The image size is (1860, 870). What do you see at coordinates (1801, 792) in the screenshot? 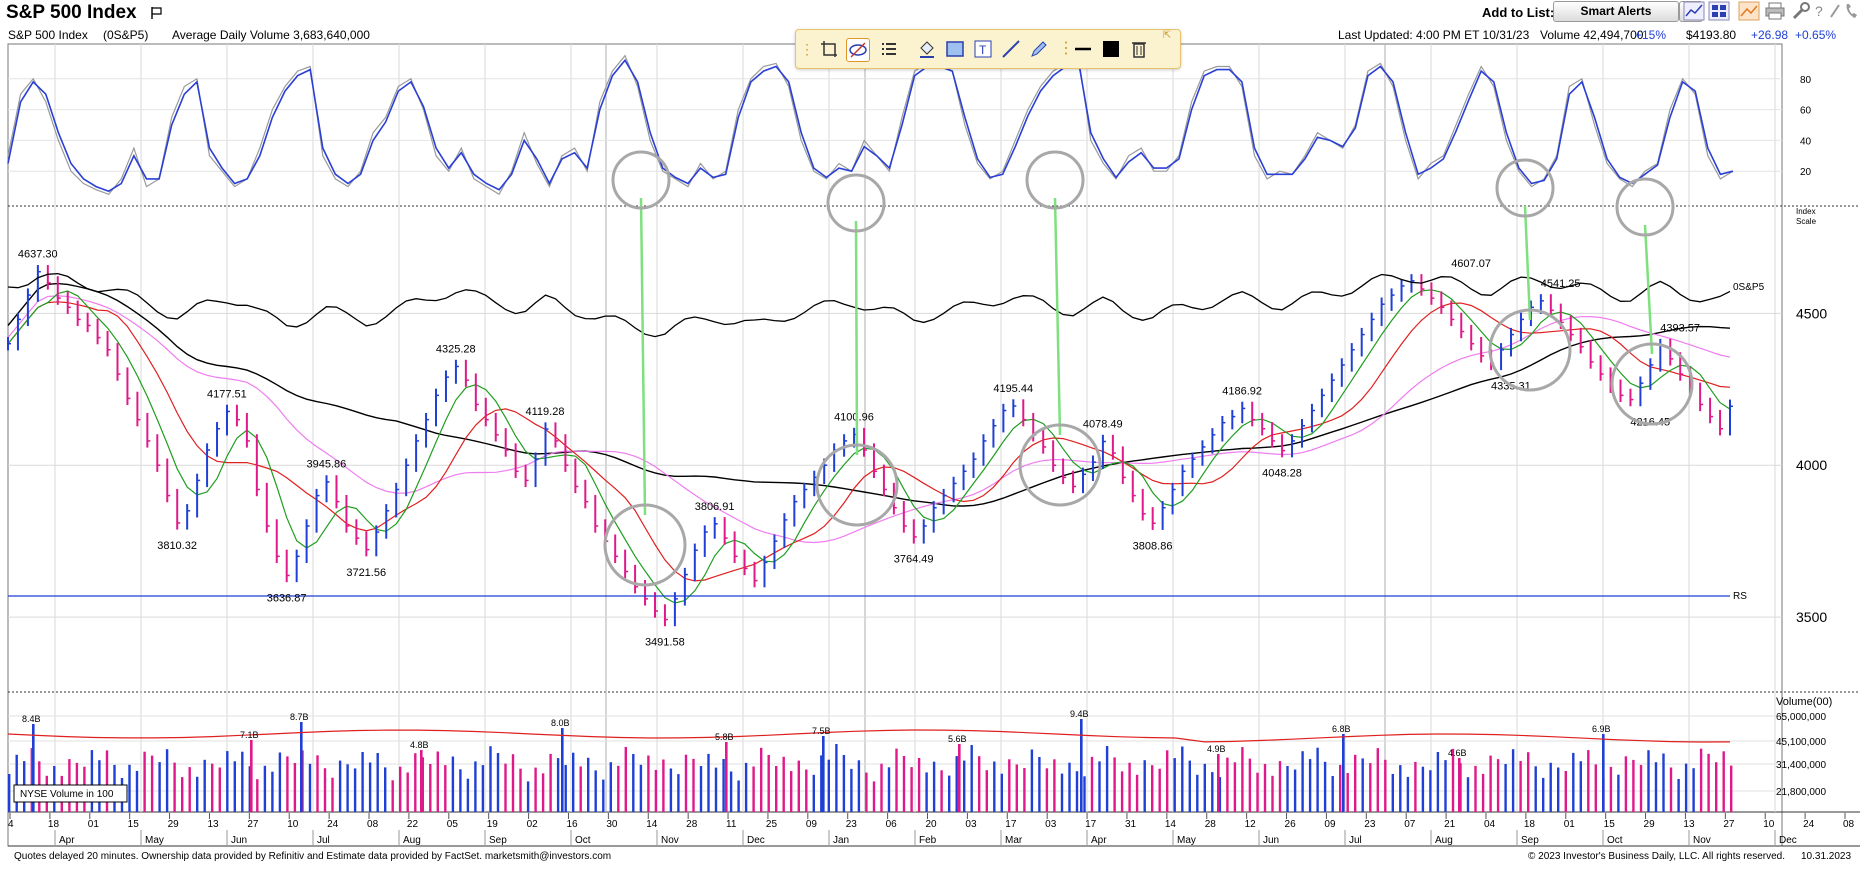
I see `volume-tick-label: 21,800,000` at bounding box center [1801, 792].